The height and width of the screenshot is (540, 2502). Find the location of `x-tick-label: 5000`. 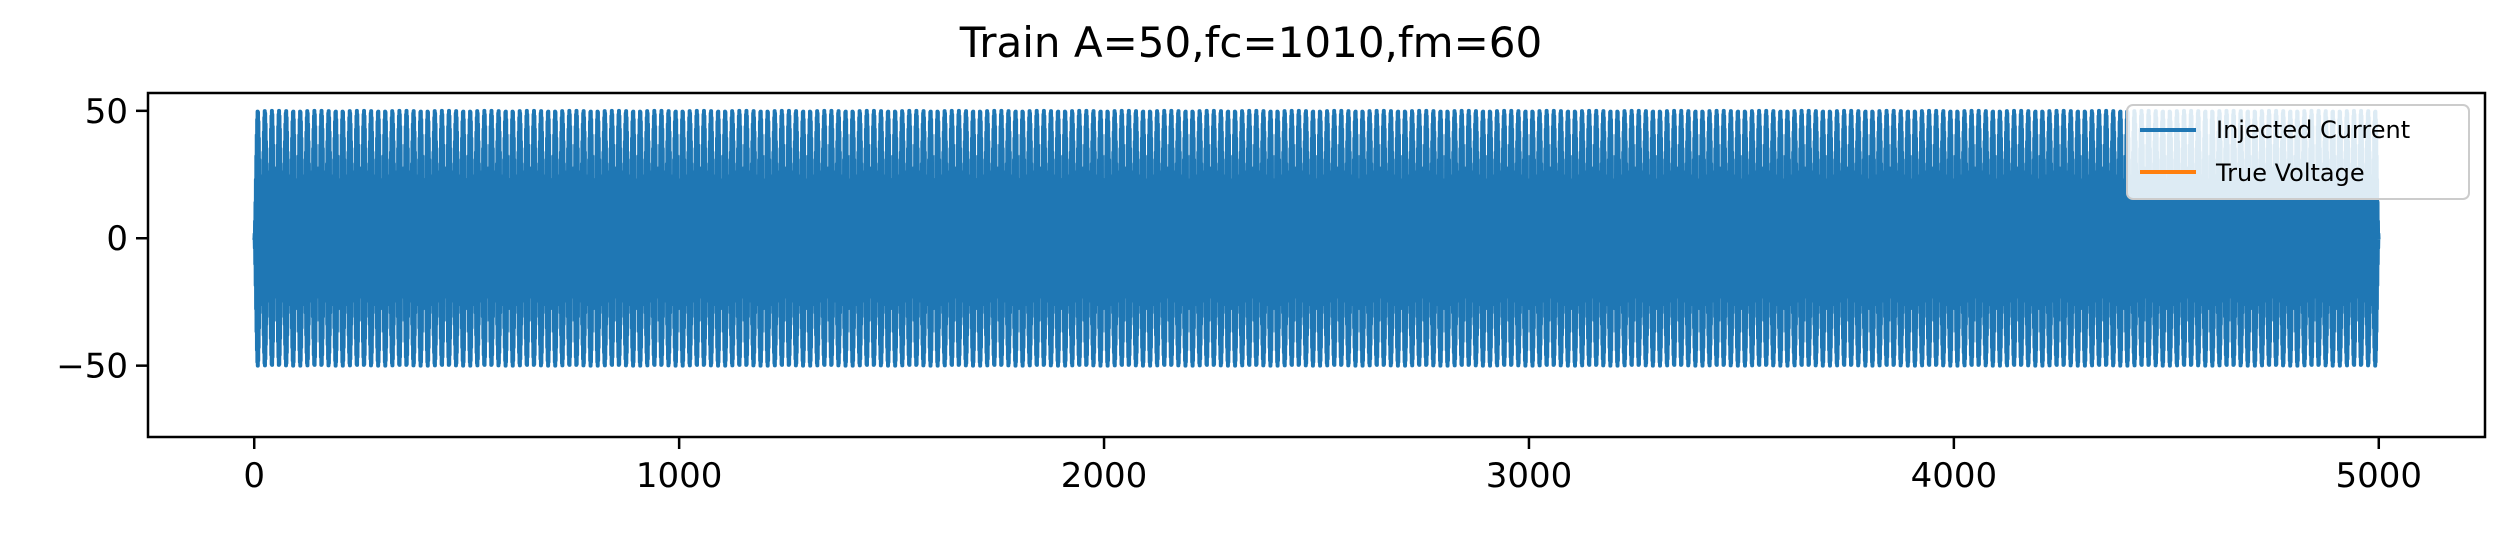

x-tick-label: 5000 is located at coordinates (2379, 476).